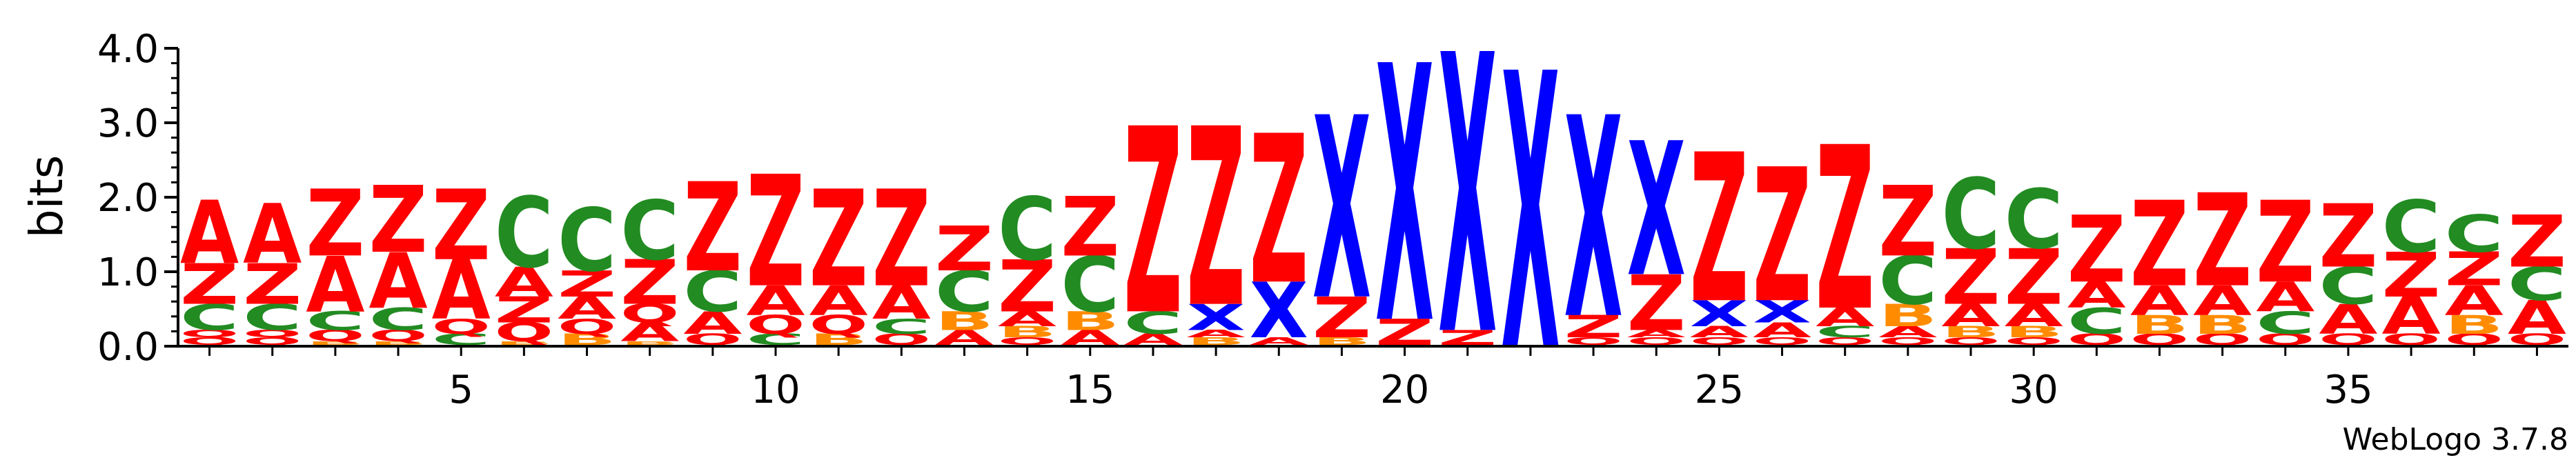 The image size is (2576, 460). What do you see at coordinates (128, 198) in the screenshot?
I see `y-tick-label: 2.0` at bounding box center [128, 198].